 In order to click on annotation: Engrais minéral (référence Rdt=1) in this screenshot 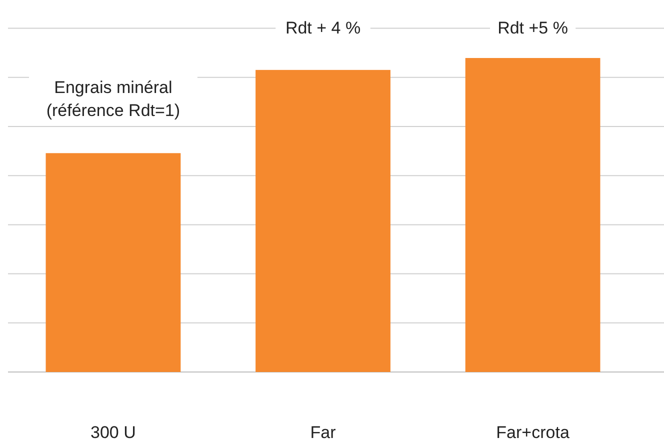, I will do `click(113, 99)`.